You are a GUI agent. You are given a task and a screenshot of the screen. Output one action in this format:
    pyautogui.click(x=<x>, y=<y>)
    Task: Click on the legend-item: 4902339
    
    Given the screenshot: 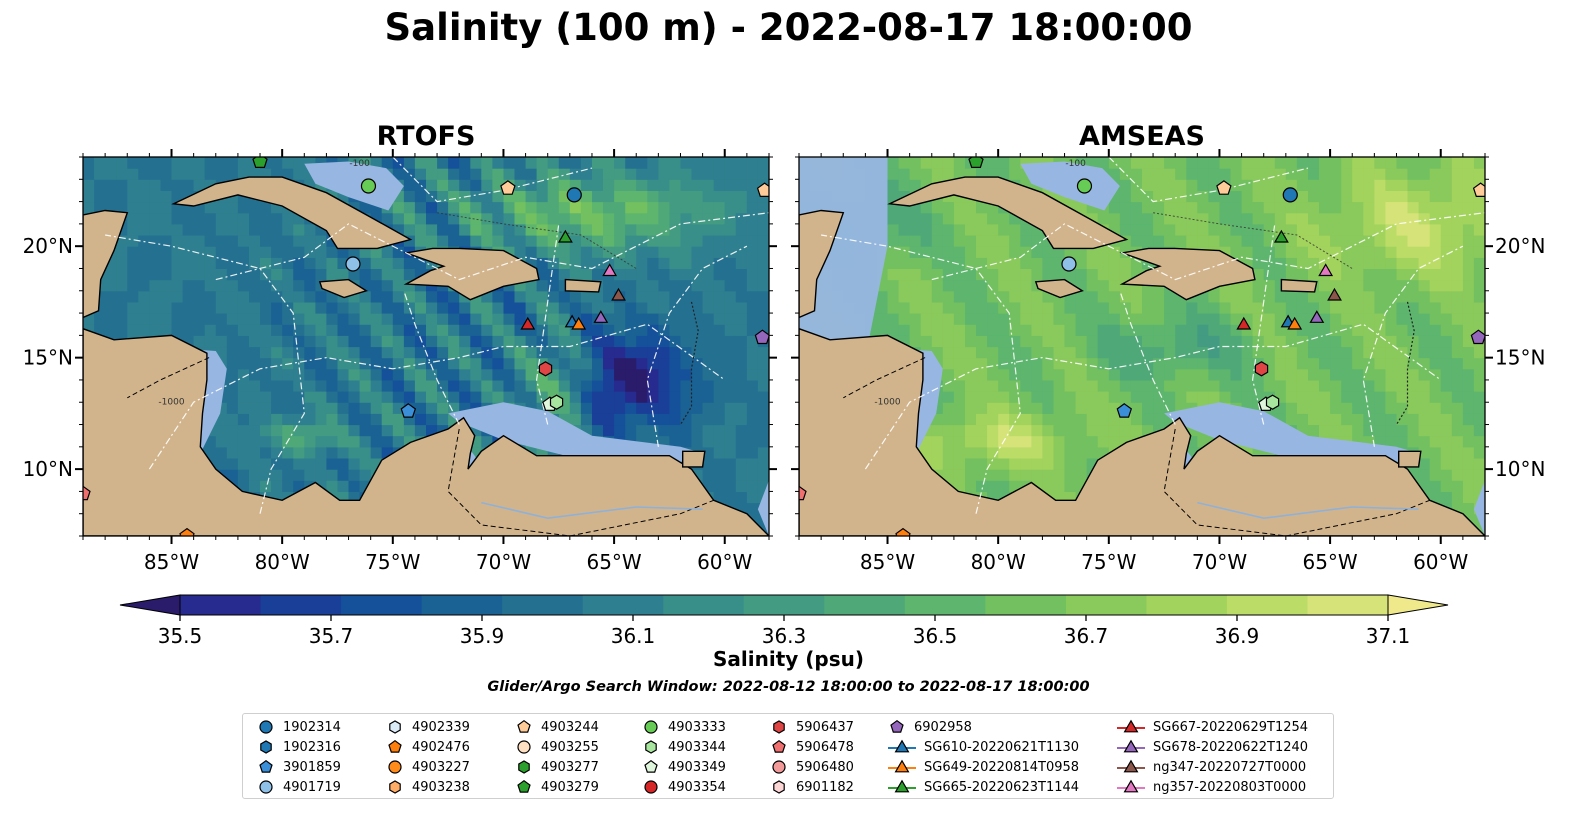 What is the action you would take?
    pyautogui.click(x=427, y=727)
    